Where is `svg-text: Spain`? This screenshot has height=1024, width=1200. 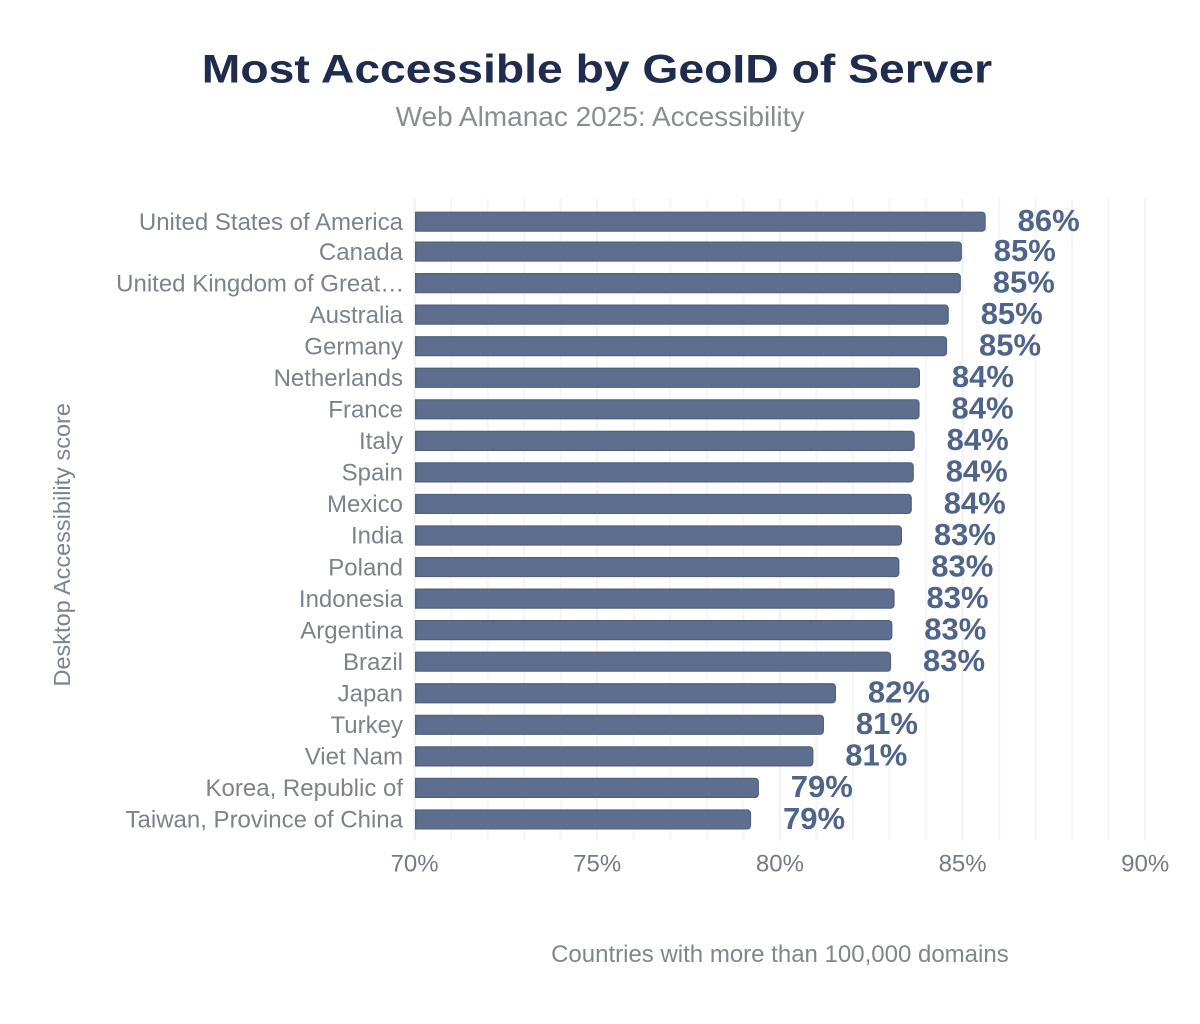
svg-text: Spain is located at coordinates (372, 473).